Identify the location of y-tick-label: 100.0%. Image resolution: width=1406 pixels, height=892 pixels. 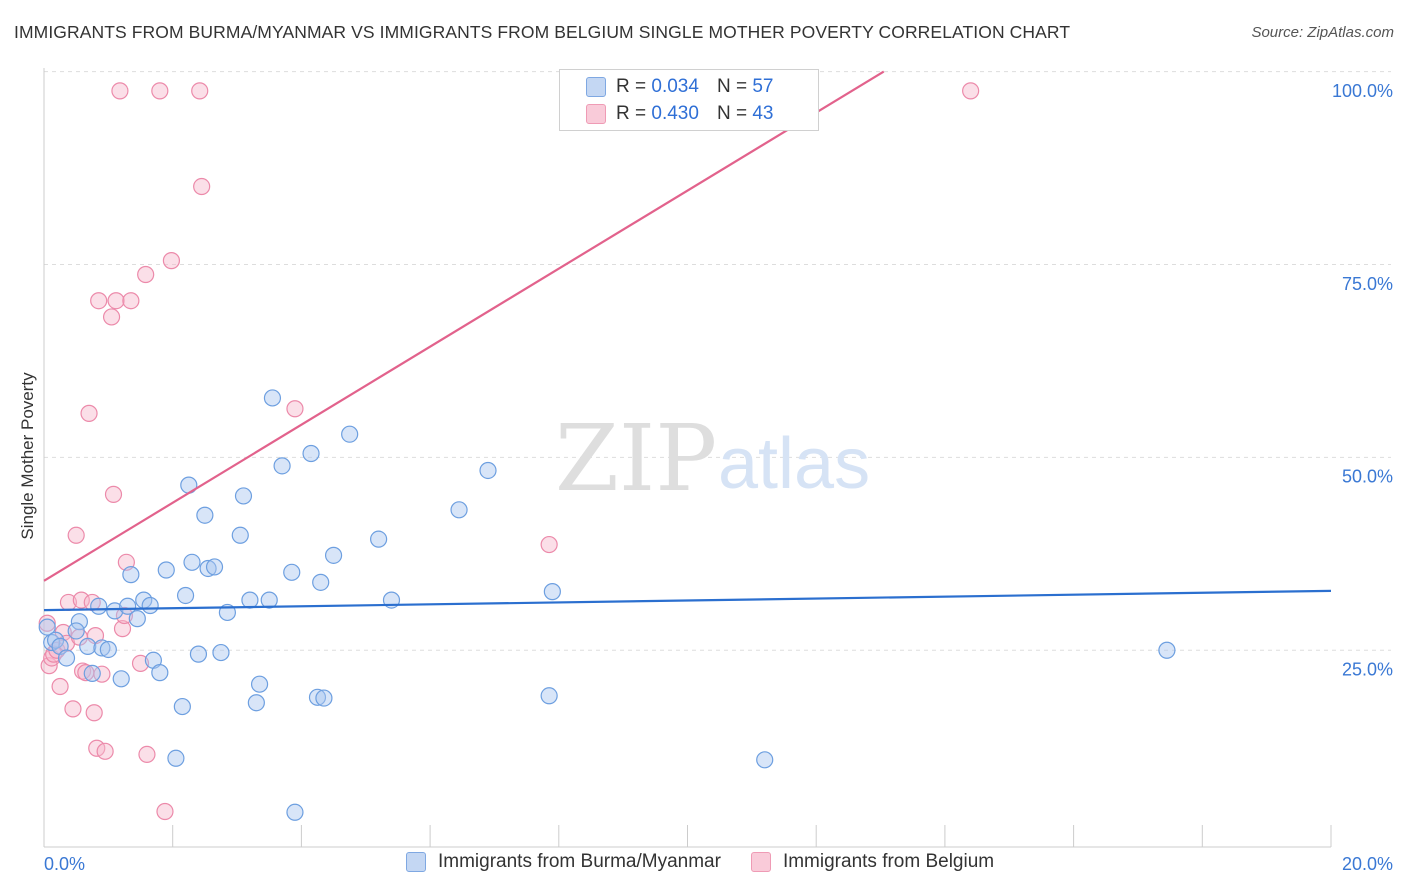
(1362, 91).